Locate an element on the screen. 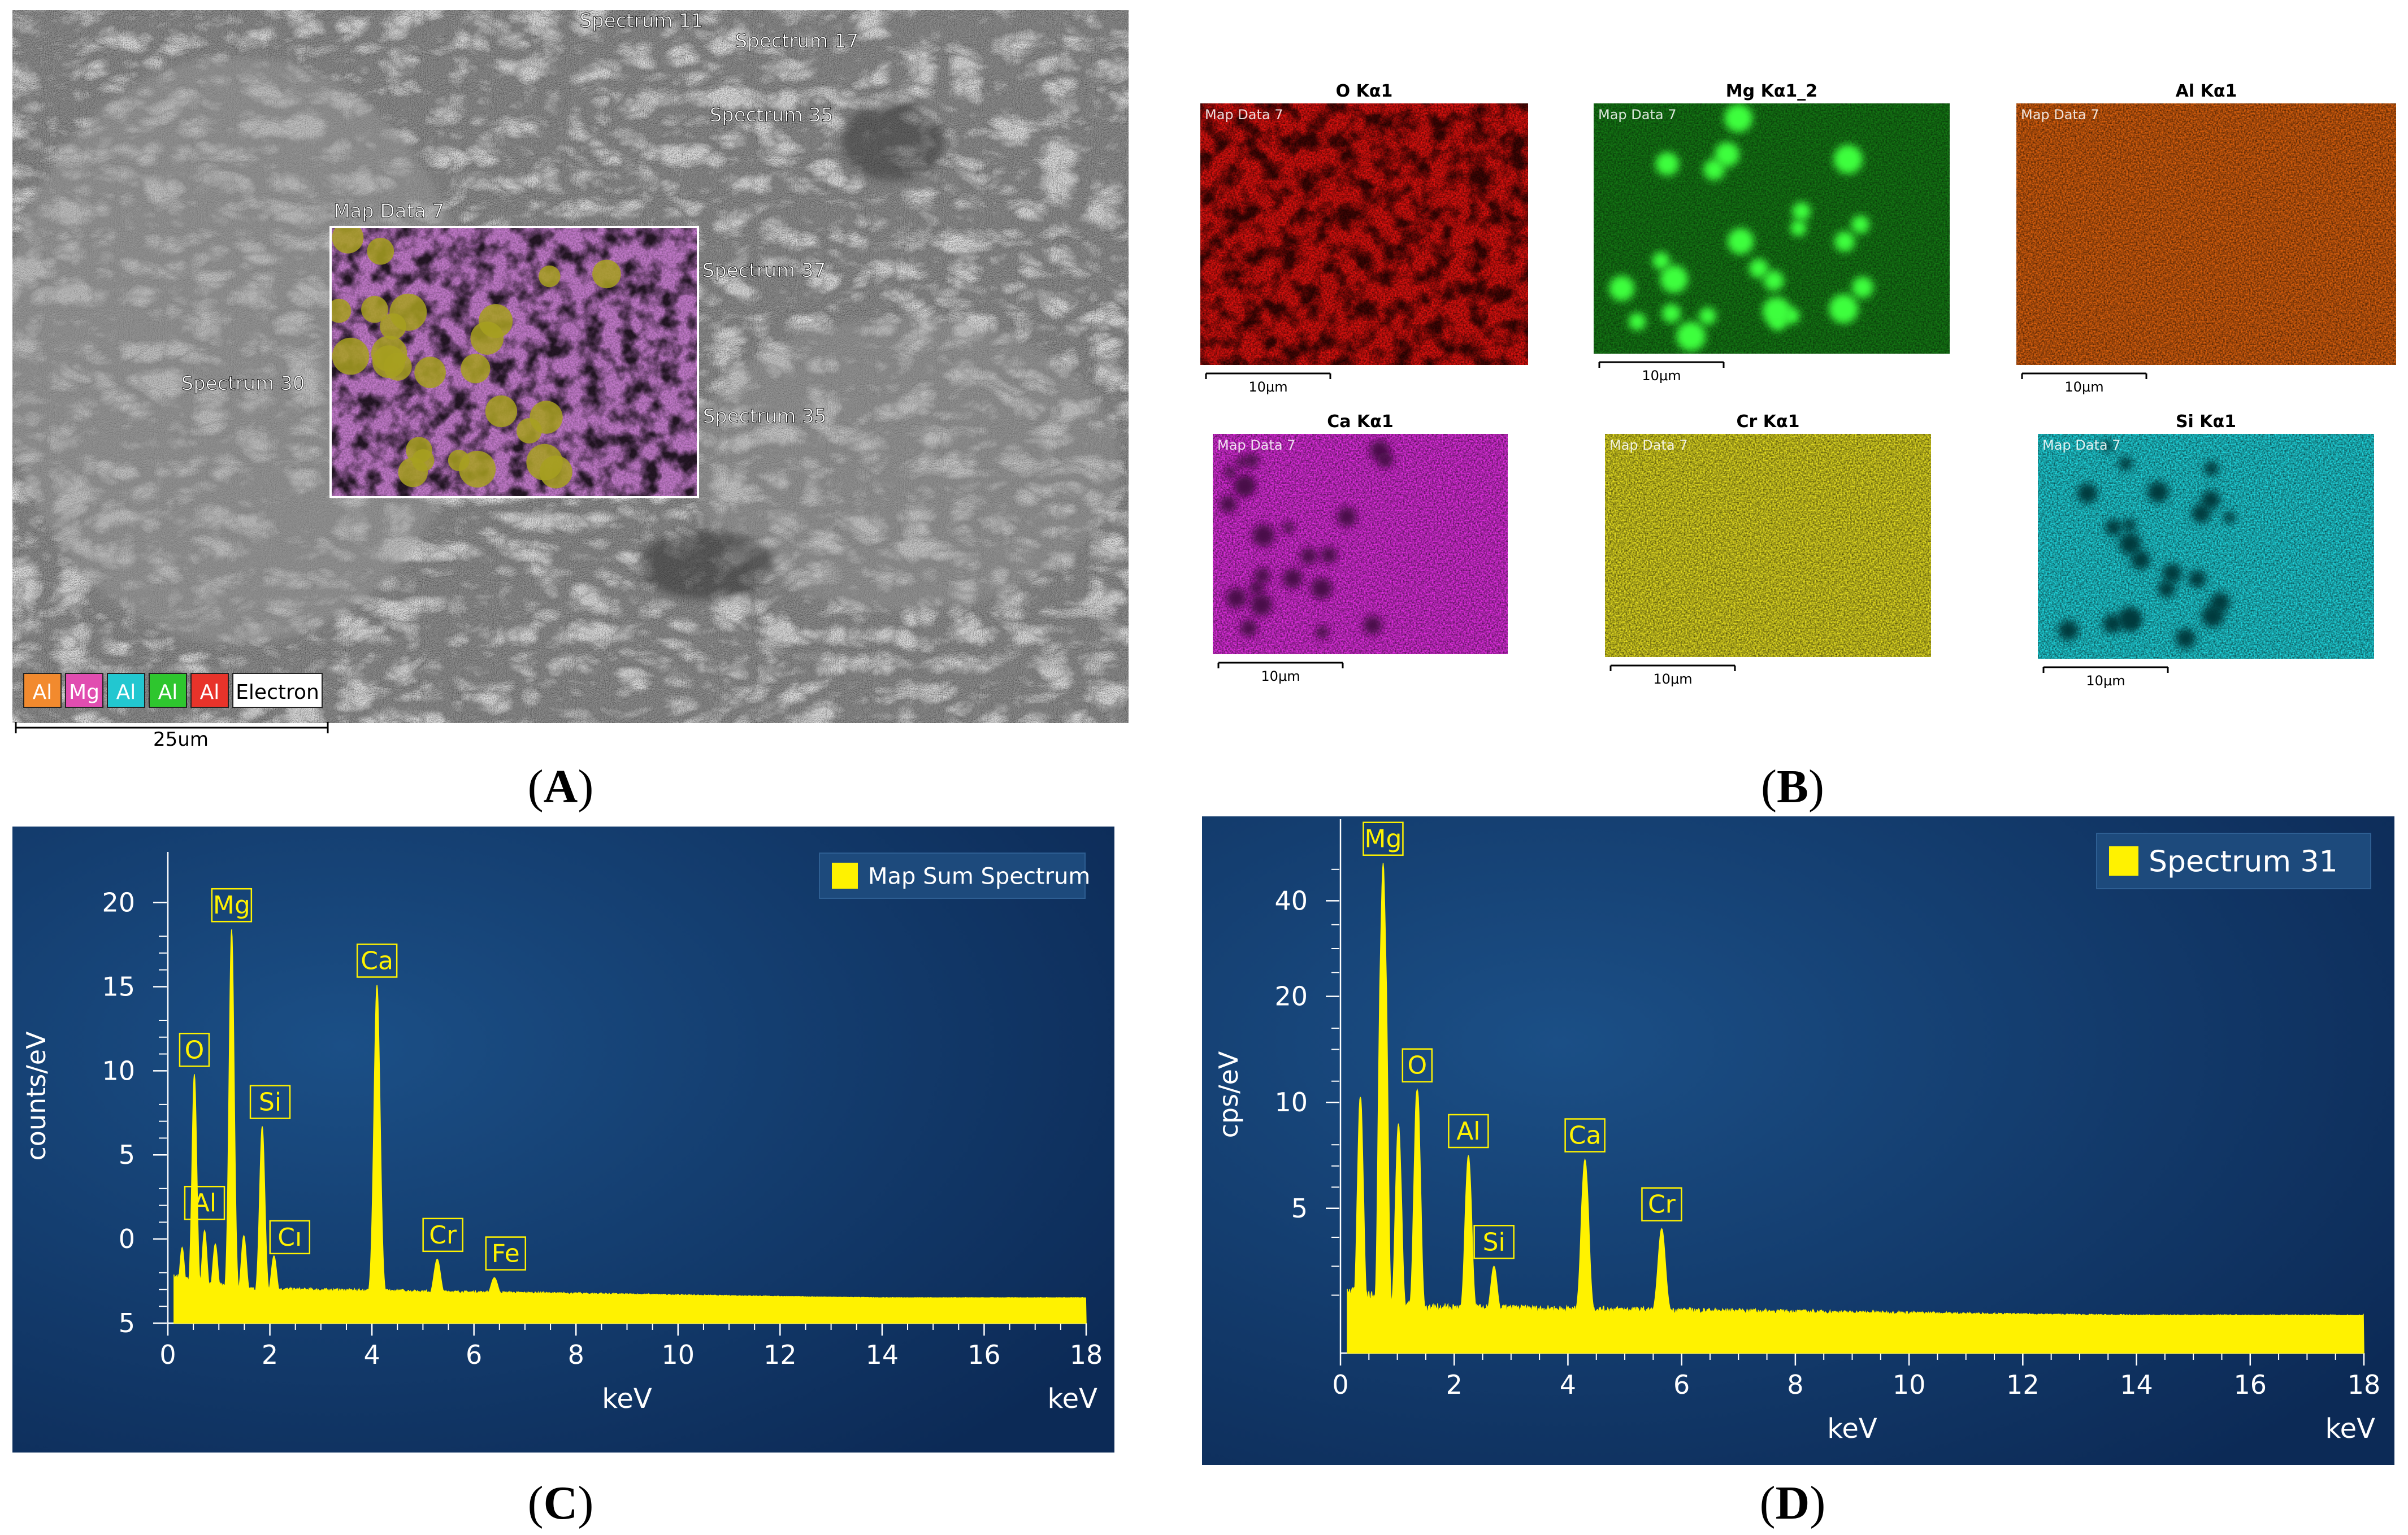 Image resolution: width=2408 pixels, height=1535 pixels. peak-label: Ca is located at coordinates (1585, 1135).